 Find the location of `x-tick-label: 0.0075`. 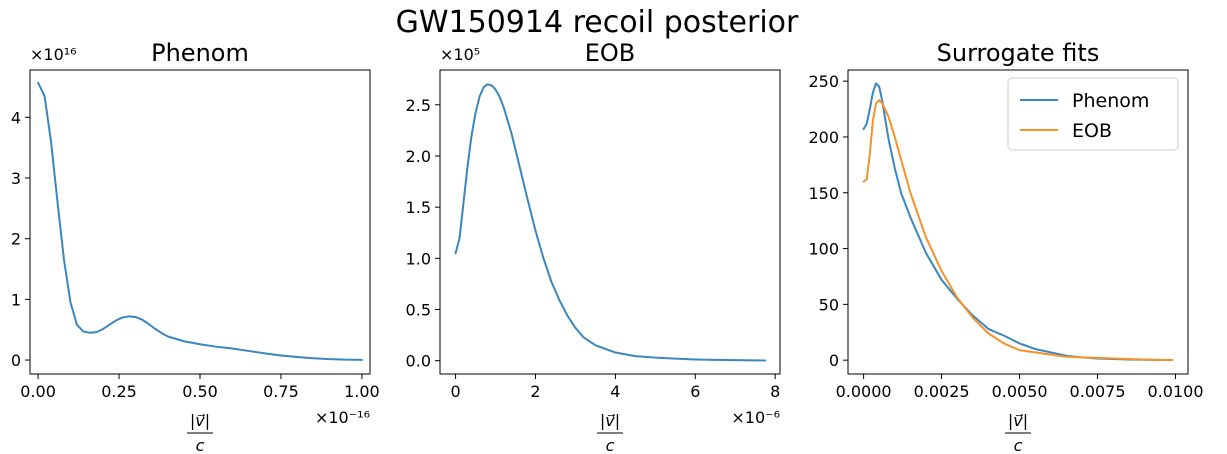

x-tick-label: 0.0075 is located at coordinates (1098, 391).